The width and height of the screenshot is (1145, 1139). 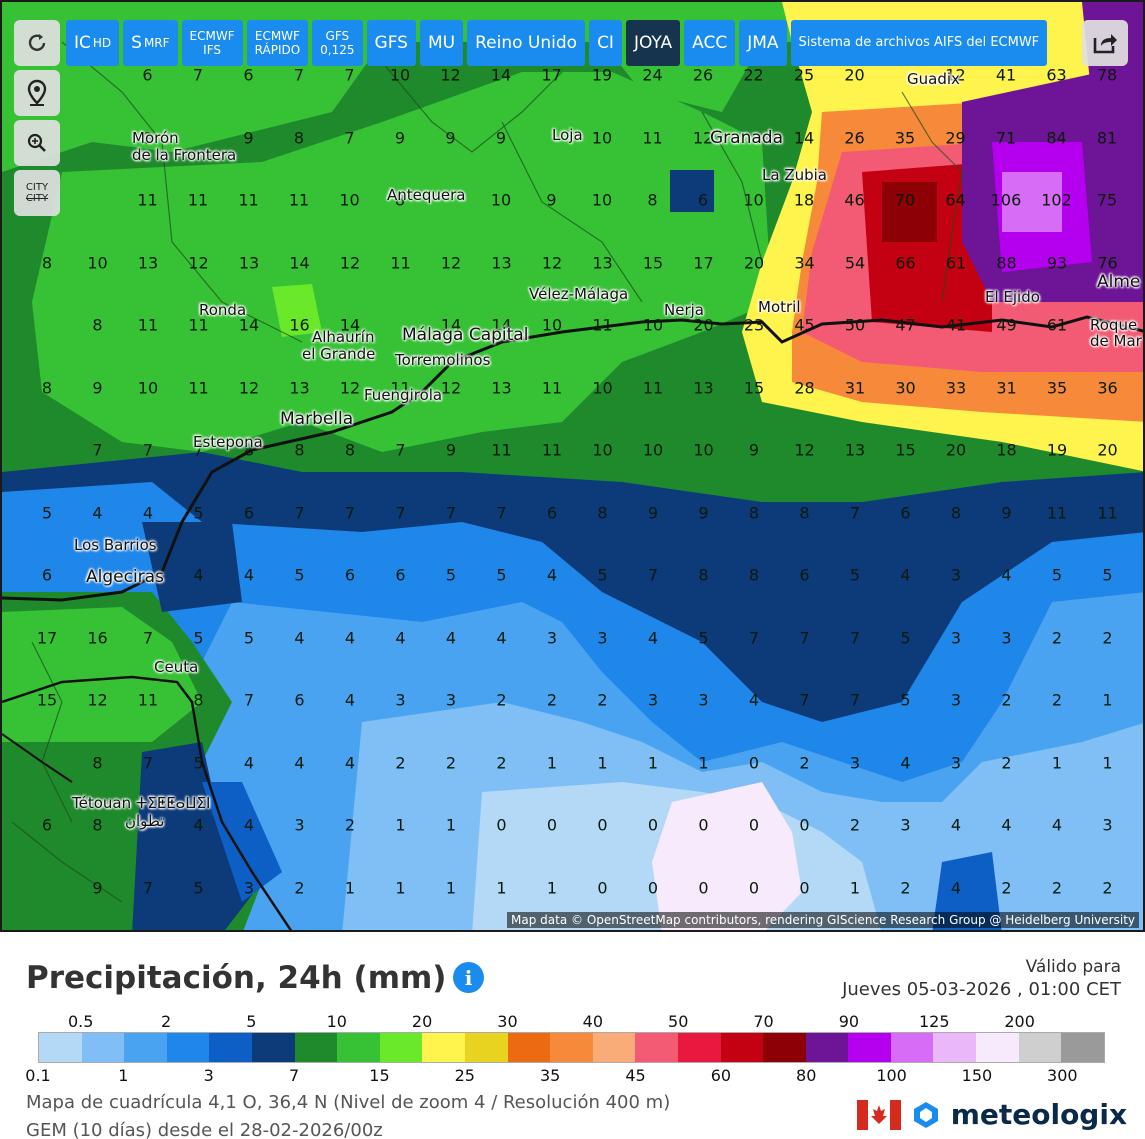 I want to click on model-button-11: JMA, so click(x=763, y=43).